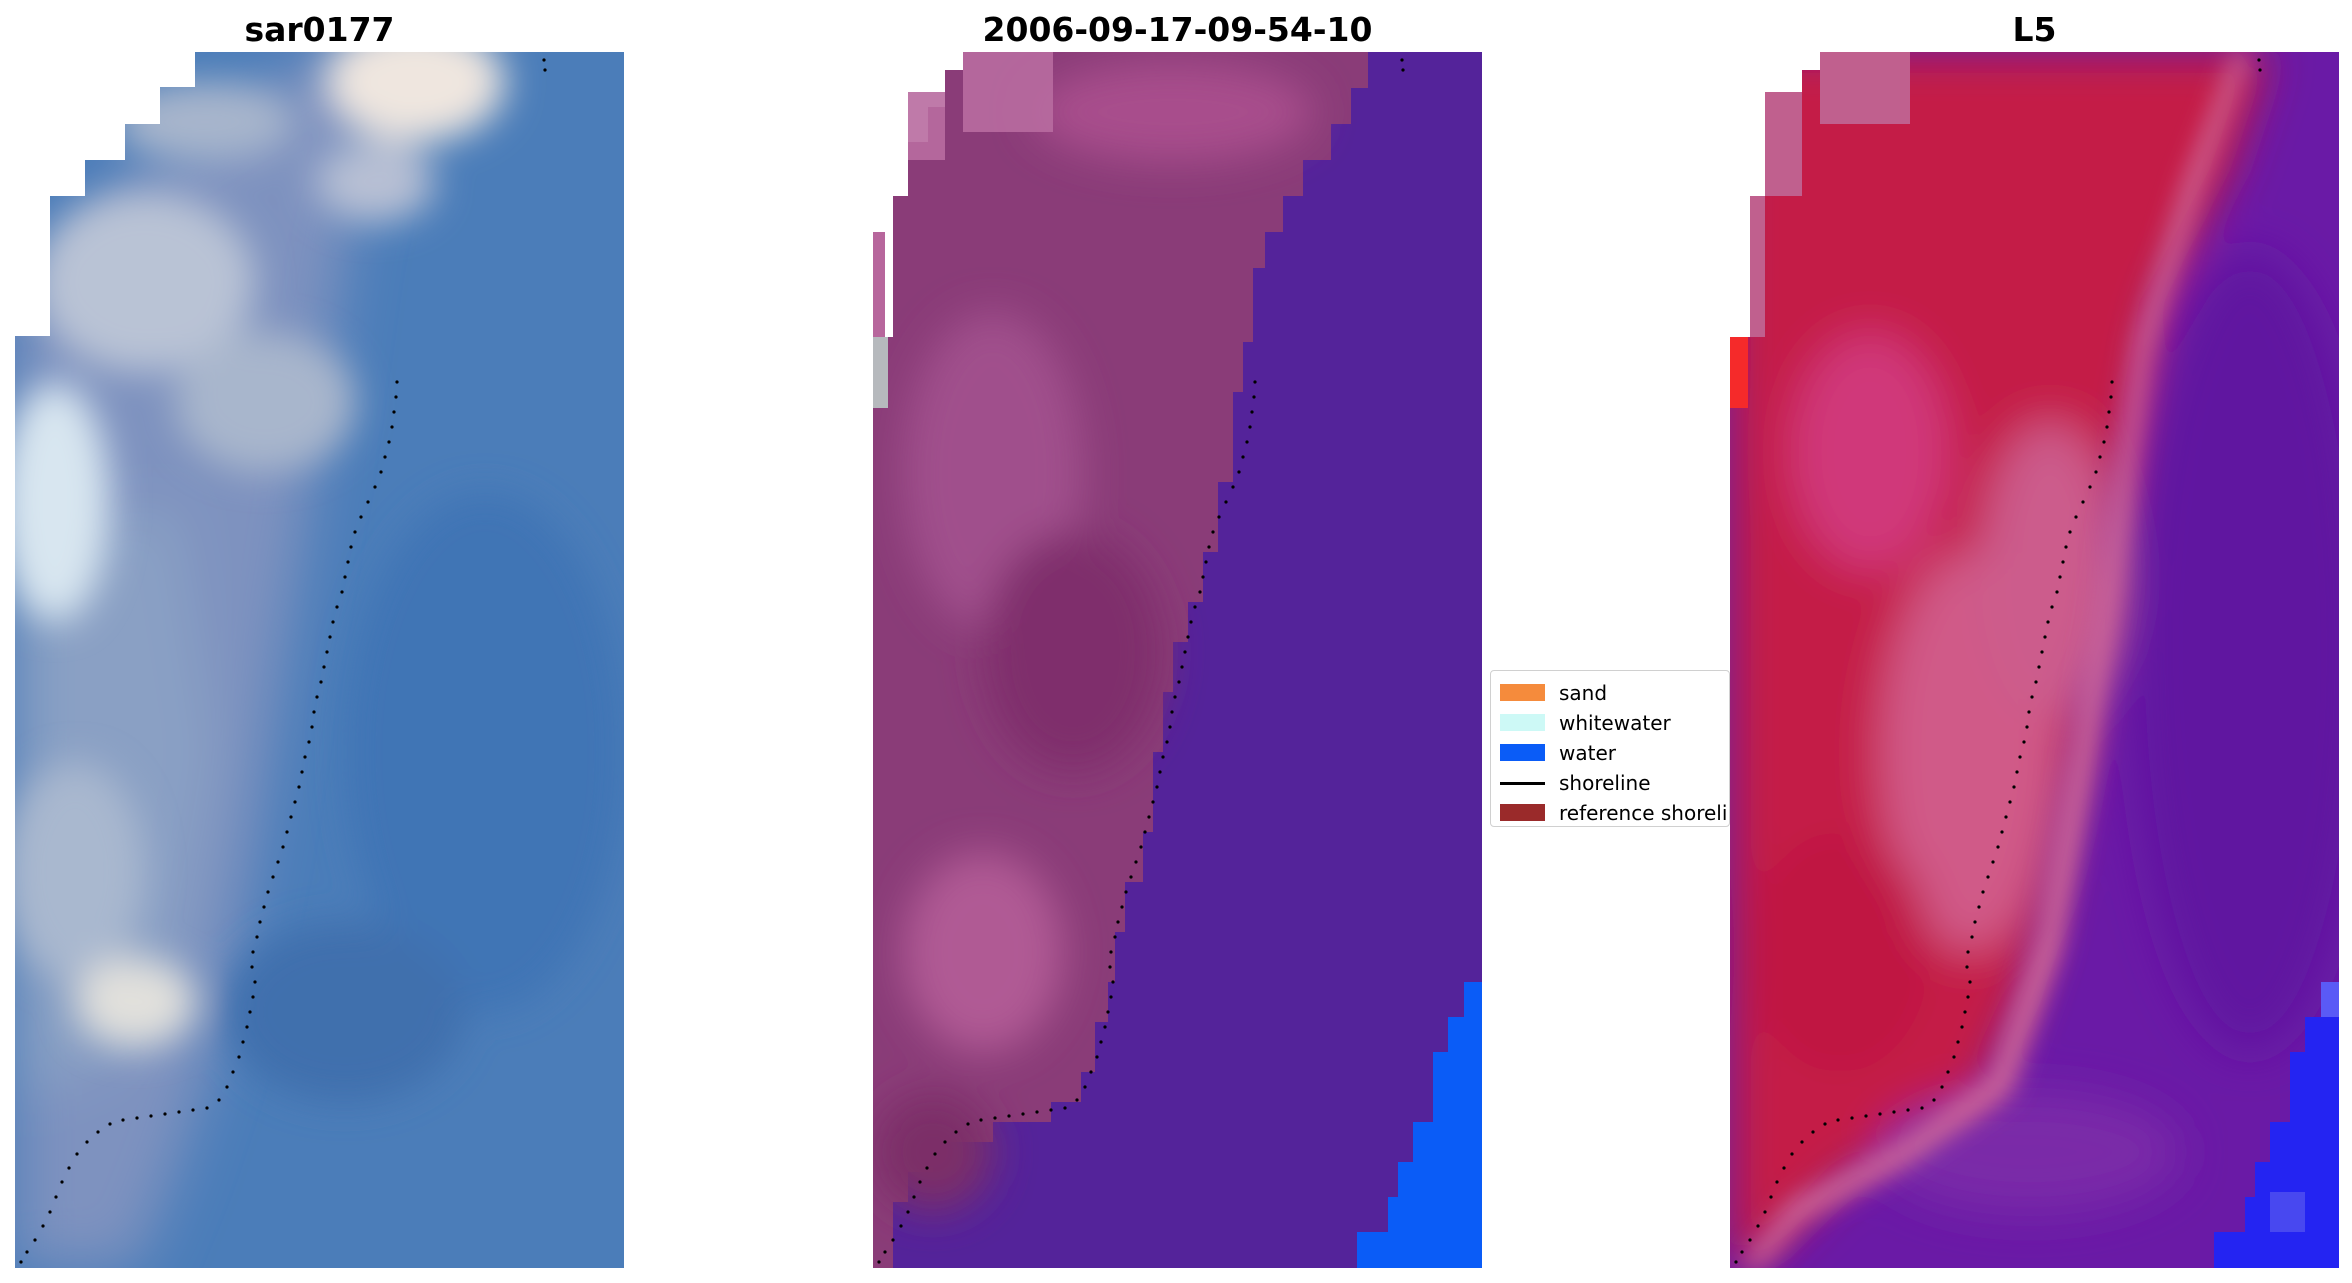  I want to click on legend-item-whitewater: whitewater, so click(1610, 722).